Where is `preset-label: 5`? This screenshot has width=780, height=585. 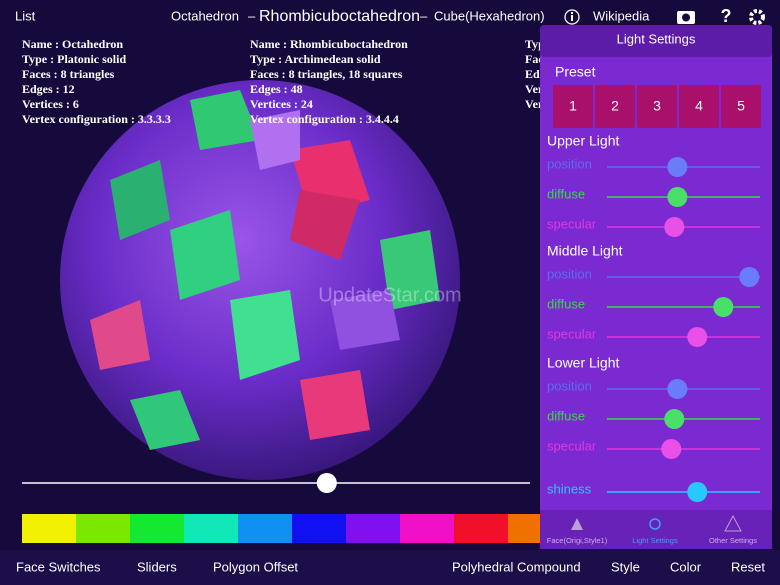 preset-label: 5 is located at coordinates (741, 106).